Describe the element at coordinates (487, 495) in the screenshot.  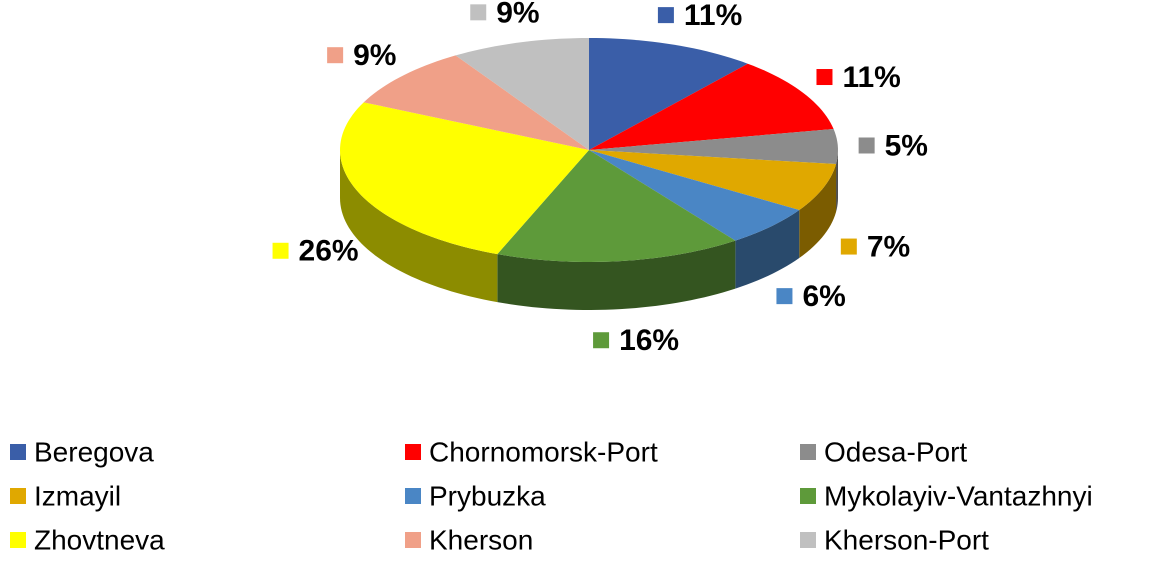
I see `legend-label: Prybuzka` at that location.